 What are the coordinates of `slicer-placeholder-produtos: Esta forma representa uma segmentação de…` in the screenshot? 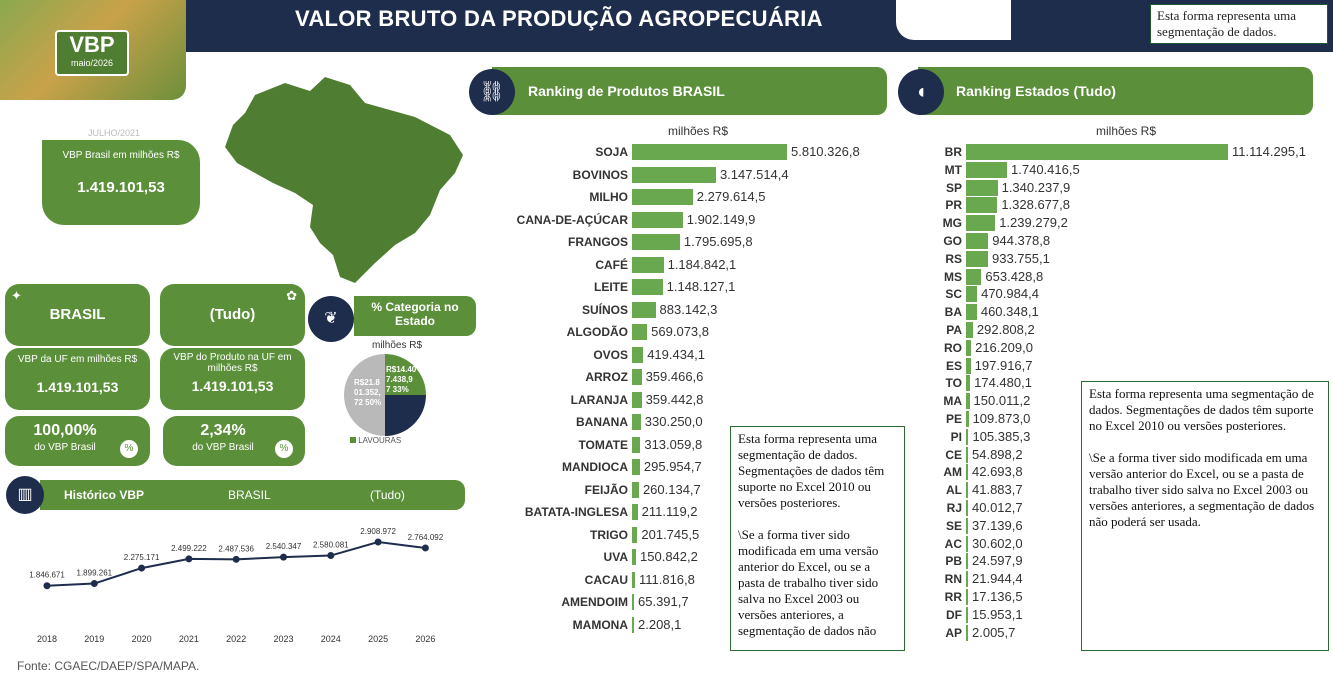 It's located at (817, 538).